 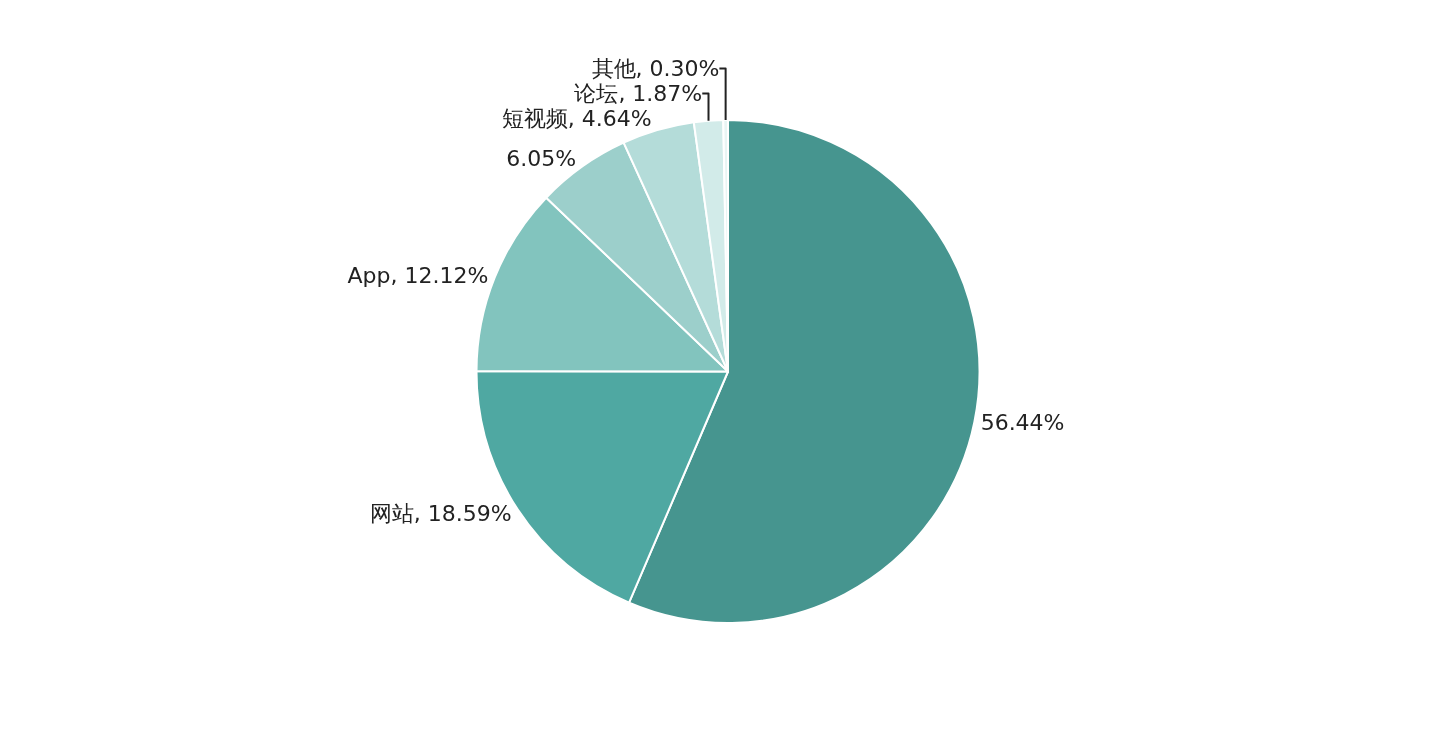 What do you see at coordinates (576, 118) in the screenshot?
I see `slice-label: 短视频, 4.64%` at bounding box center [576, 118].